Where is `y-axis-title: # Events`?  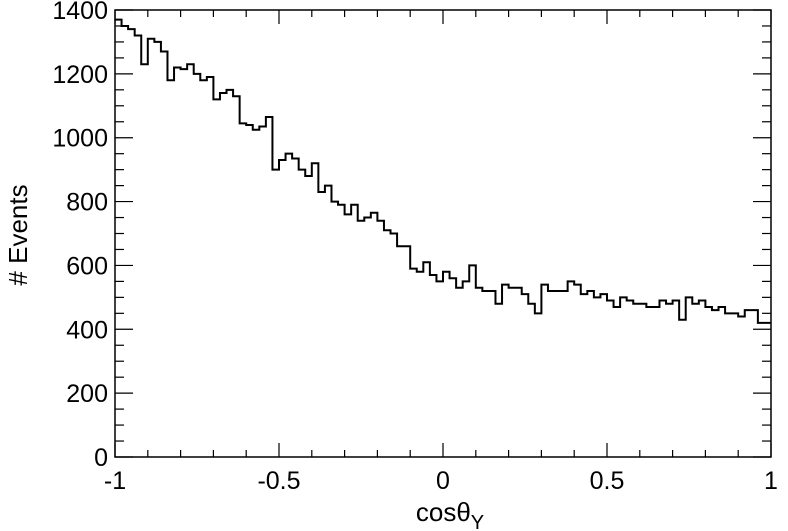
y-axis-title: # Events is located at coordinates (18, 234).